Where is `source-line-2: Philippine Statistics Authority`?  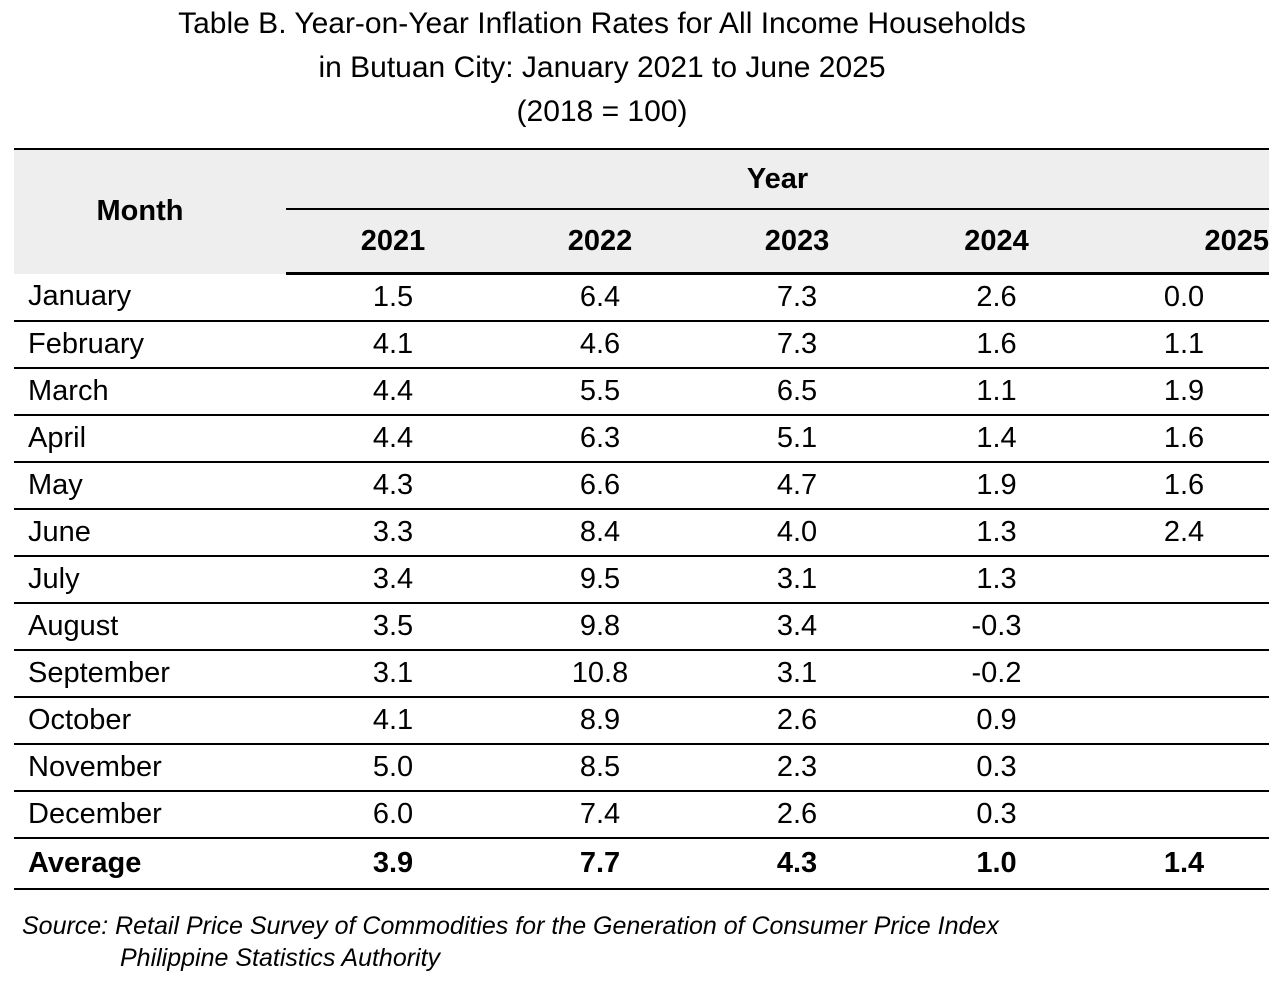
source-line-2: Philippine Statistics Authority is located at coordinates (280, 958).